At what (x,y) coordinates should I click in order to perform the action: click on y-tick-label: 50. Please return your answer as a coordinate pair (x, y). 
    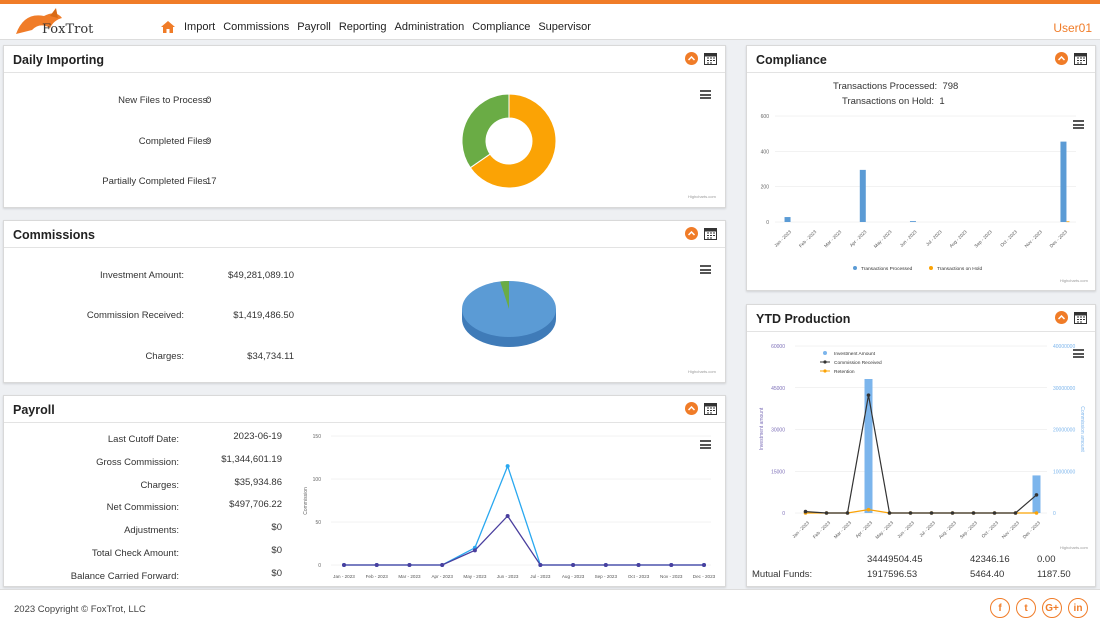
    Looking at the image, I should click on (318, 523).